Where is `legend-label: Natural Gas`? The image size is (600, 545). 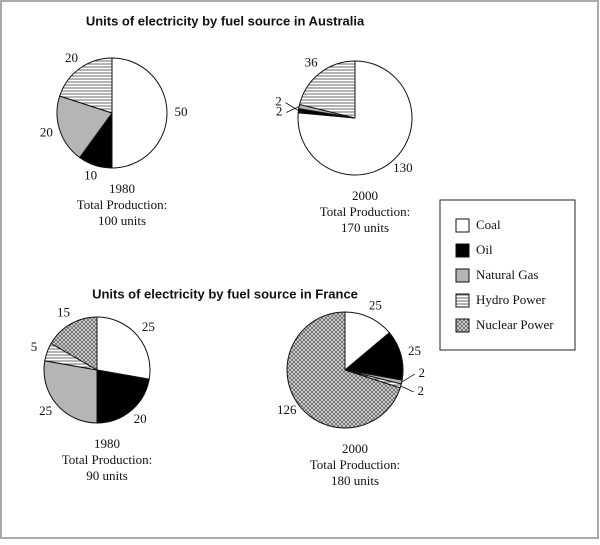
legend-label: Natural Gas is located at coordinates (507, 274).